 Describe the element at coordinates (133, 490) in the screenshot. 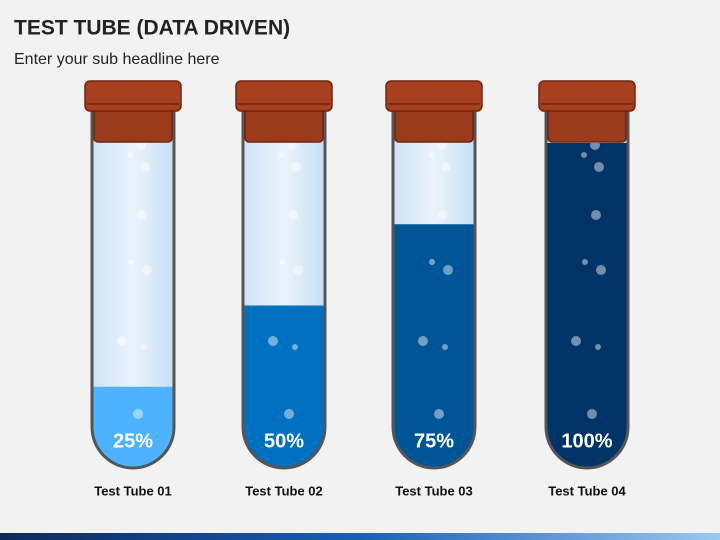

I see `x-tick-label: Test Tube 01` at that location.